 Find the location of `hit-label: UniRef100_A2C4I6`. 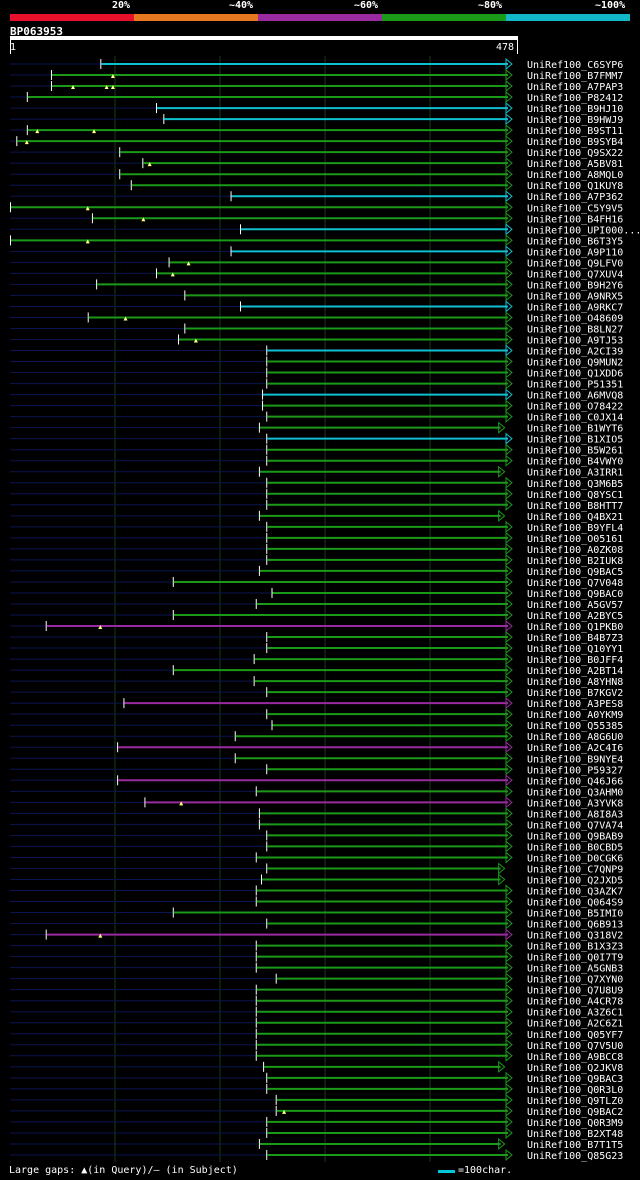

hit-label: UniRef100_A2C4I6 is located at coordinates (575, 748).